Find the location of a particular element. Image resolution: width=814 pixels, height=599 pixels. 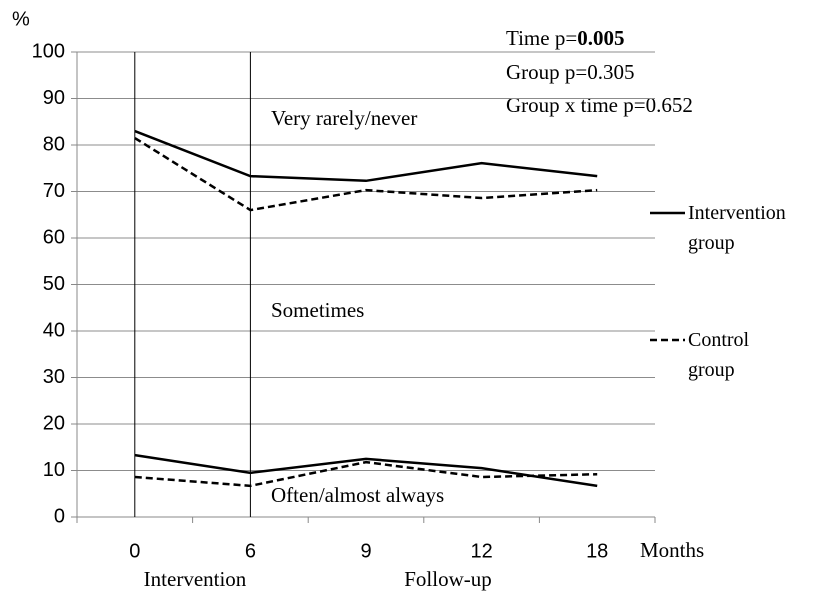

annotation-p-value: 0.005 is located at coordinates (600, 38).